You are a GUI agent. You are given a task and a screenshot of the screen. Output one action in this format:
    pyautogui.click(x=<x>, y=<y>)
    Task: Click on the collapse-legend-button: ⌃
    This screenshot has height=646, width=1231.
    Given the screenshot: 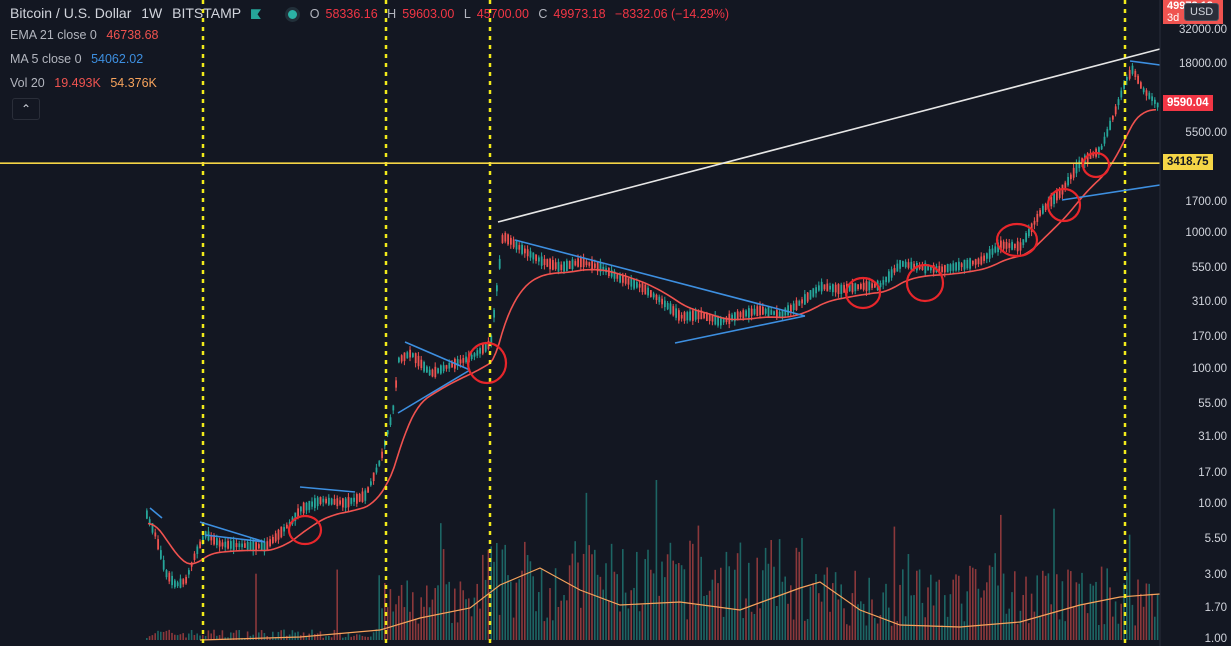 What is the action you would take?
    pyautogui.click(x=26, y=109)
    